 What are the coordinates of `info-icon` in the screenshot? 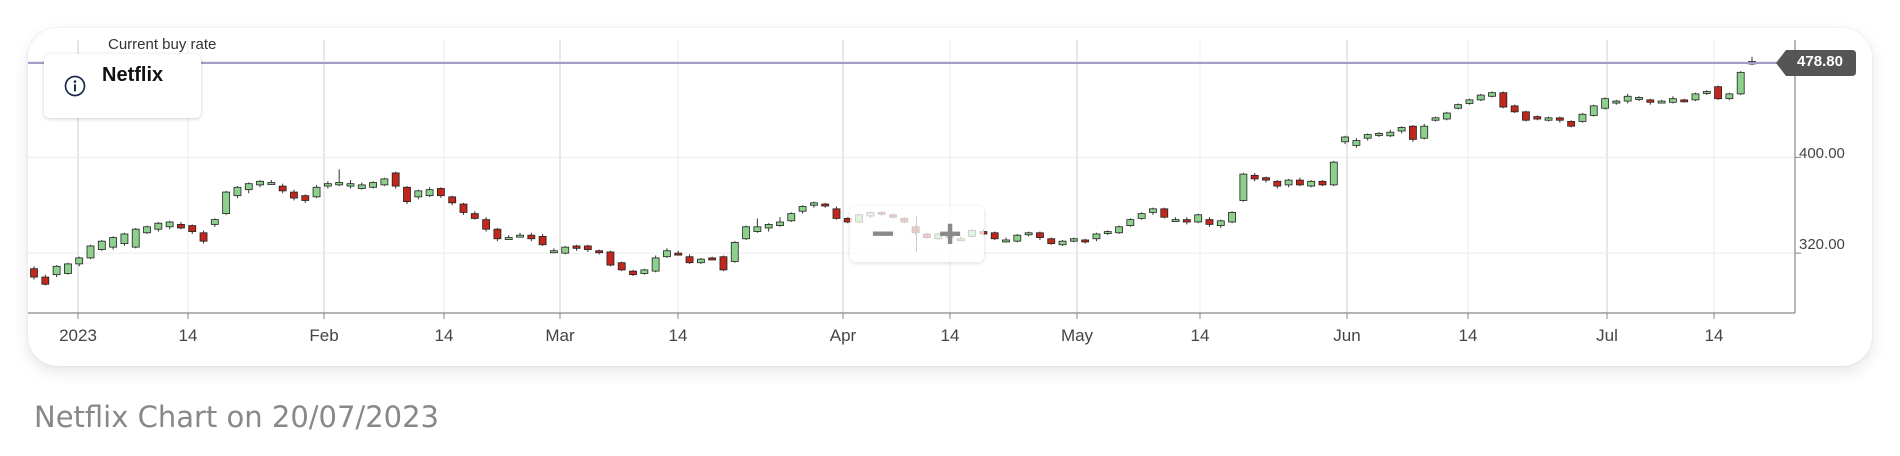 It's located at (75, 86).